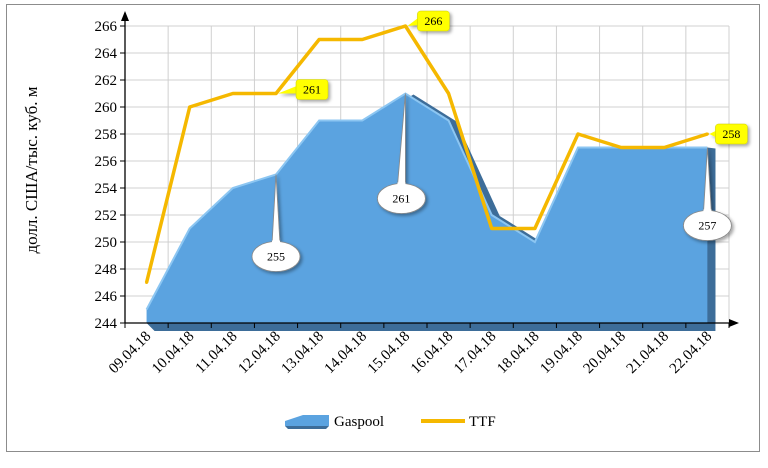 The height and width of the screenshot is (468, 768). I want to click on x-tick-label: 16.04.18, so click(432, 353).